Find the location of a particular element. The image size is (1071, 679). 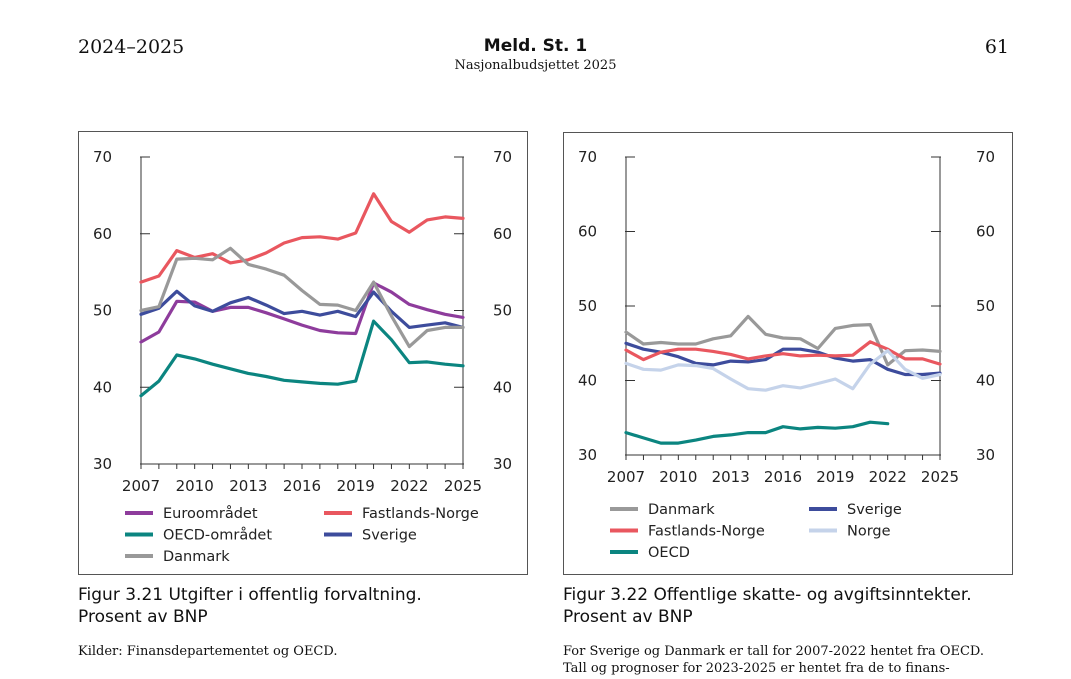

fig322-ytick-label-right: 60 is located at coordinates (985, 232).